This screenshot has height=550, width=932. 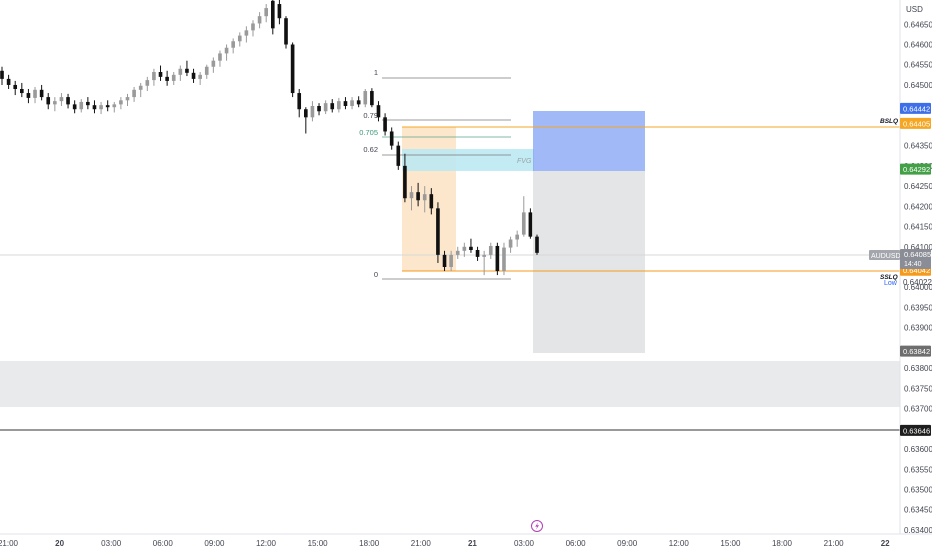 I want to click on fib-label-079: 0.79, so click(x=370, y=115).